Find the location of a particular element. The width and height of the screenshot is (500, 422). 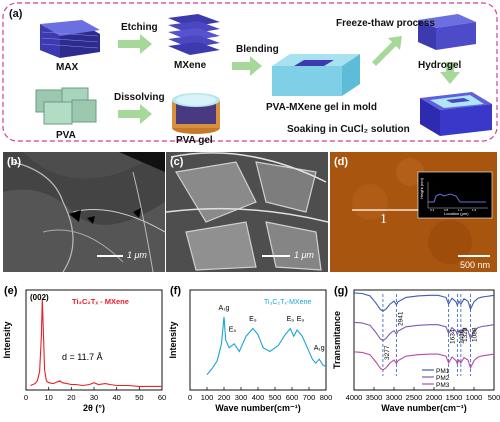

x-tick-label: 600 is located at coordinates (292, 397).